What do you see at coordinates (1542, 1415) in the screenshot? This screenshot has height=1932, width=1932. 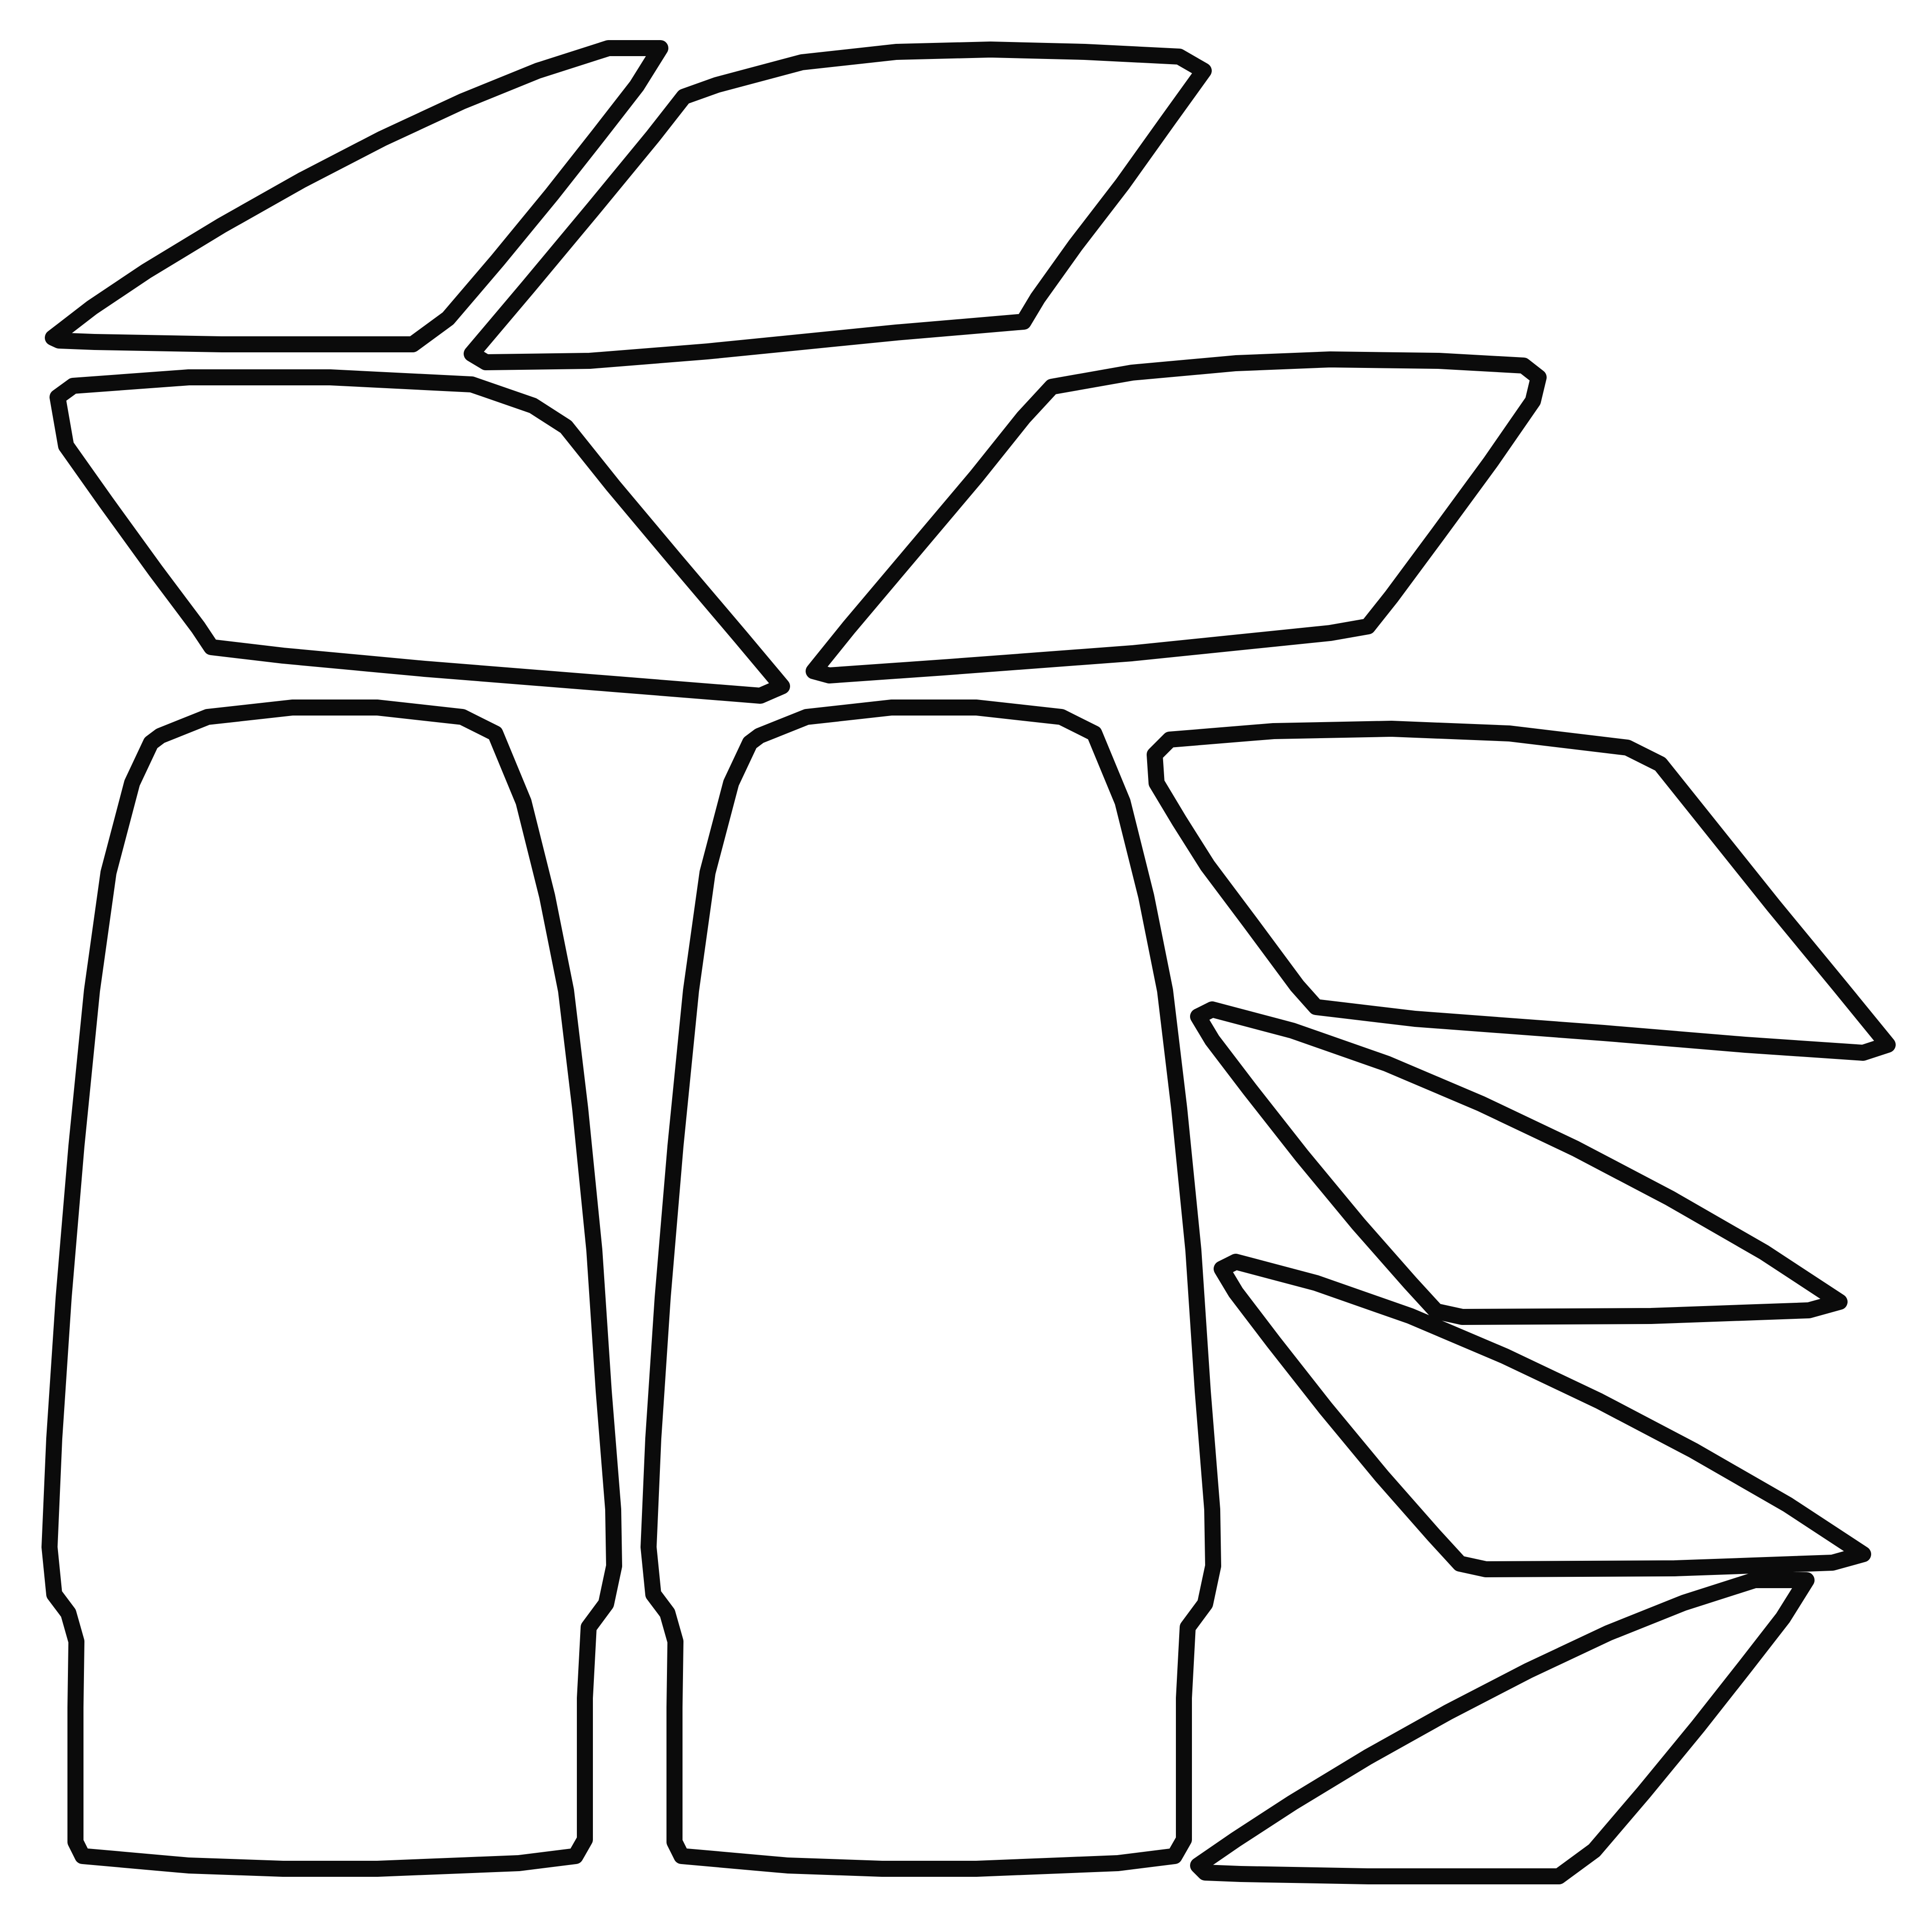 I see `right-middle-triangle` at bounding box center [1542, 1415].